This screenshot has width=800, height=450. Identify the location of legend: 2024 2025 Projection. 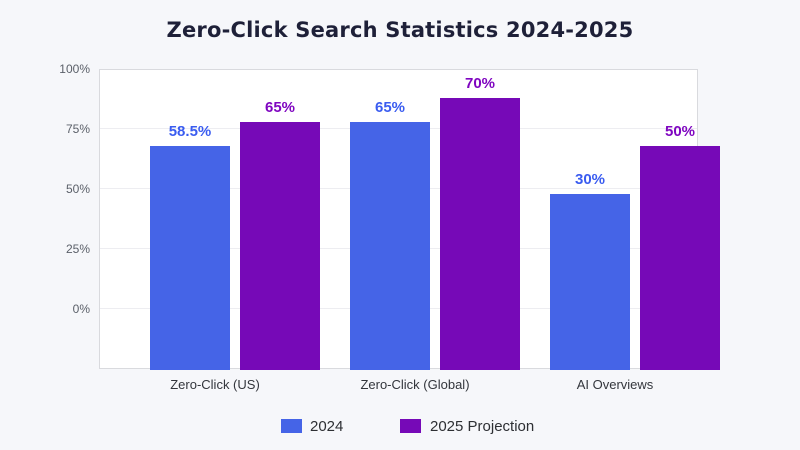
(400, 427).